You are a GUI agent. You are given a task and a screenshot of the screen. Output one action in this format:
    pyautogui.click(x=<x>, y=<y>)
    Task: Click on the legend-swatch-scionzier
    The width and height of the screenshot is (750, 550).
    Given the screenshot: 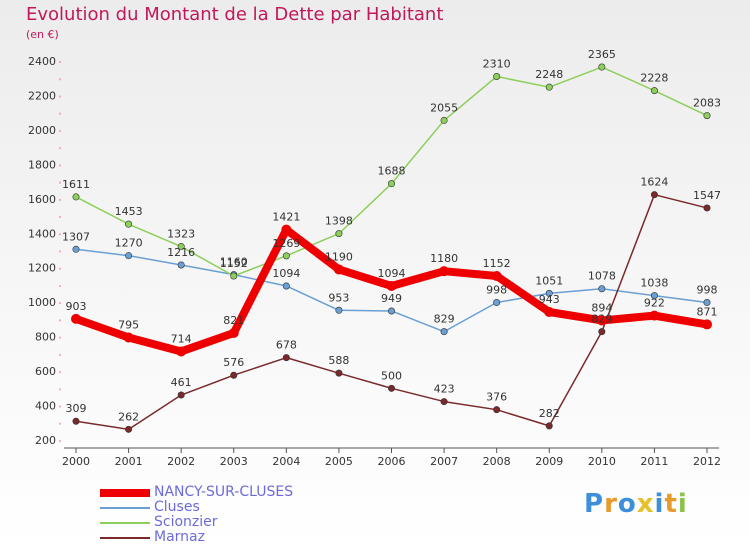 What is the action you would take?
    pyautogui.click(x=125, y=522)
    